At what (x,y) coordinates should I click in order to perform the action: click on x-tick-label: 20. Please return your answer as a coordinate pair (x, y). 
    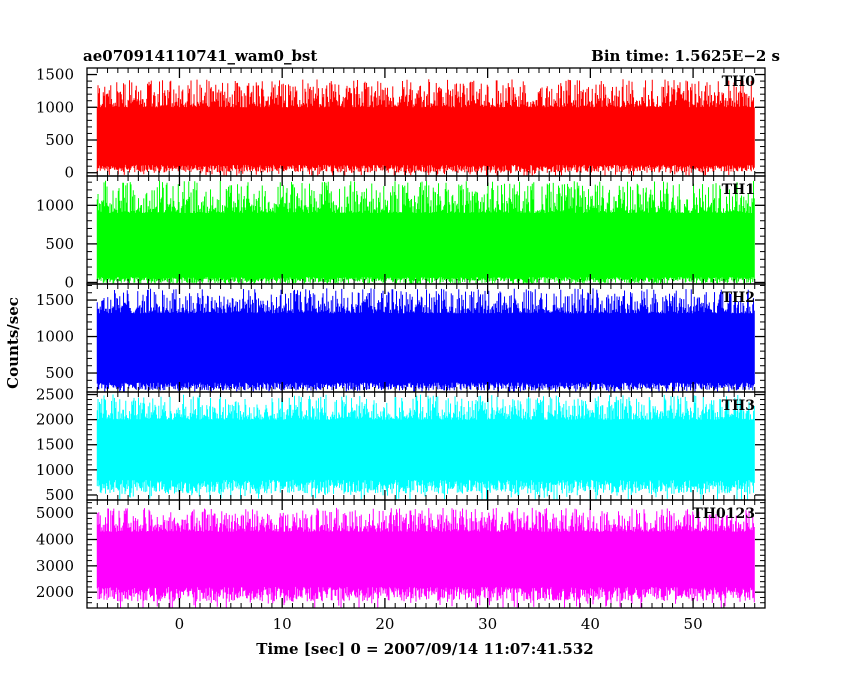
    Looking at the image, I should click on (384, 624).